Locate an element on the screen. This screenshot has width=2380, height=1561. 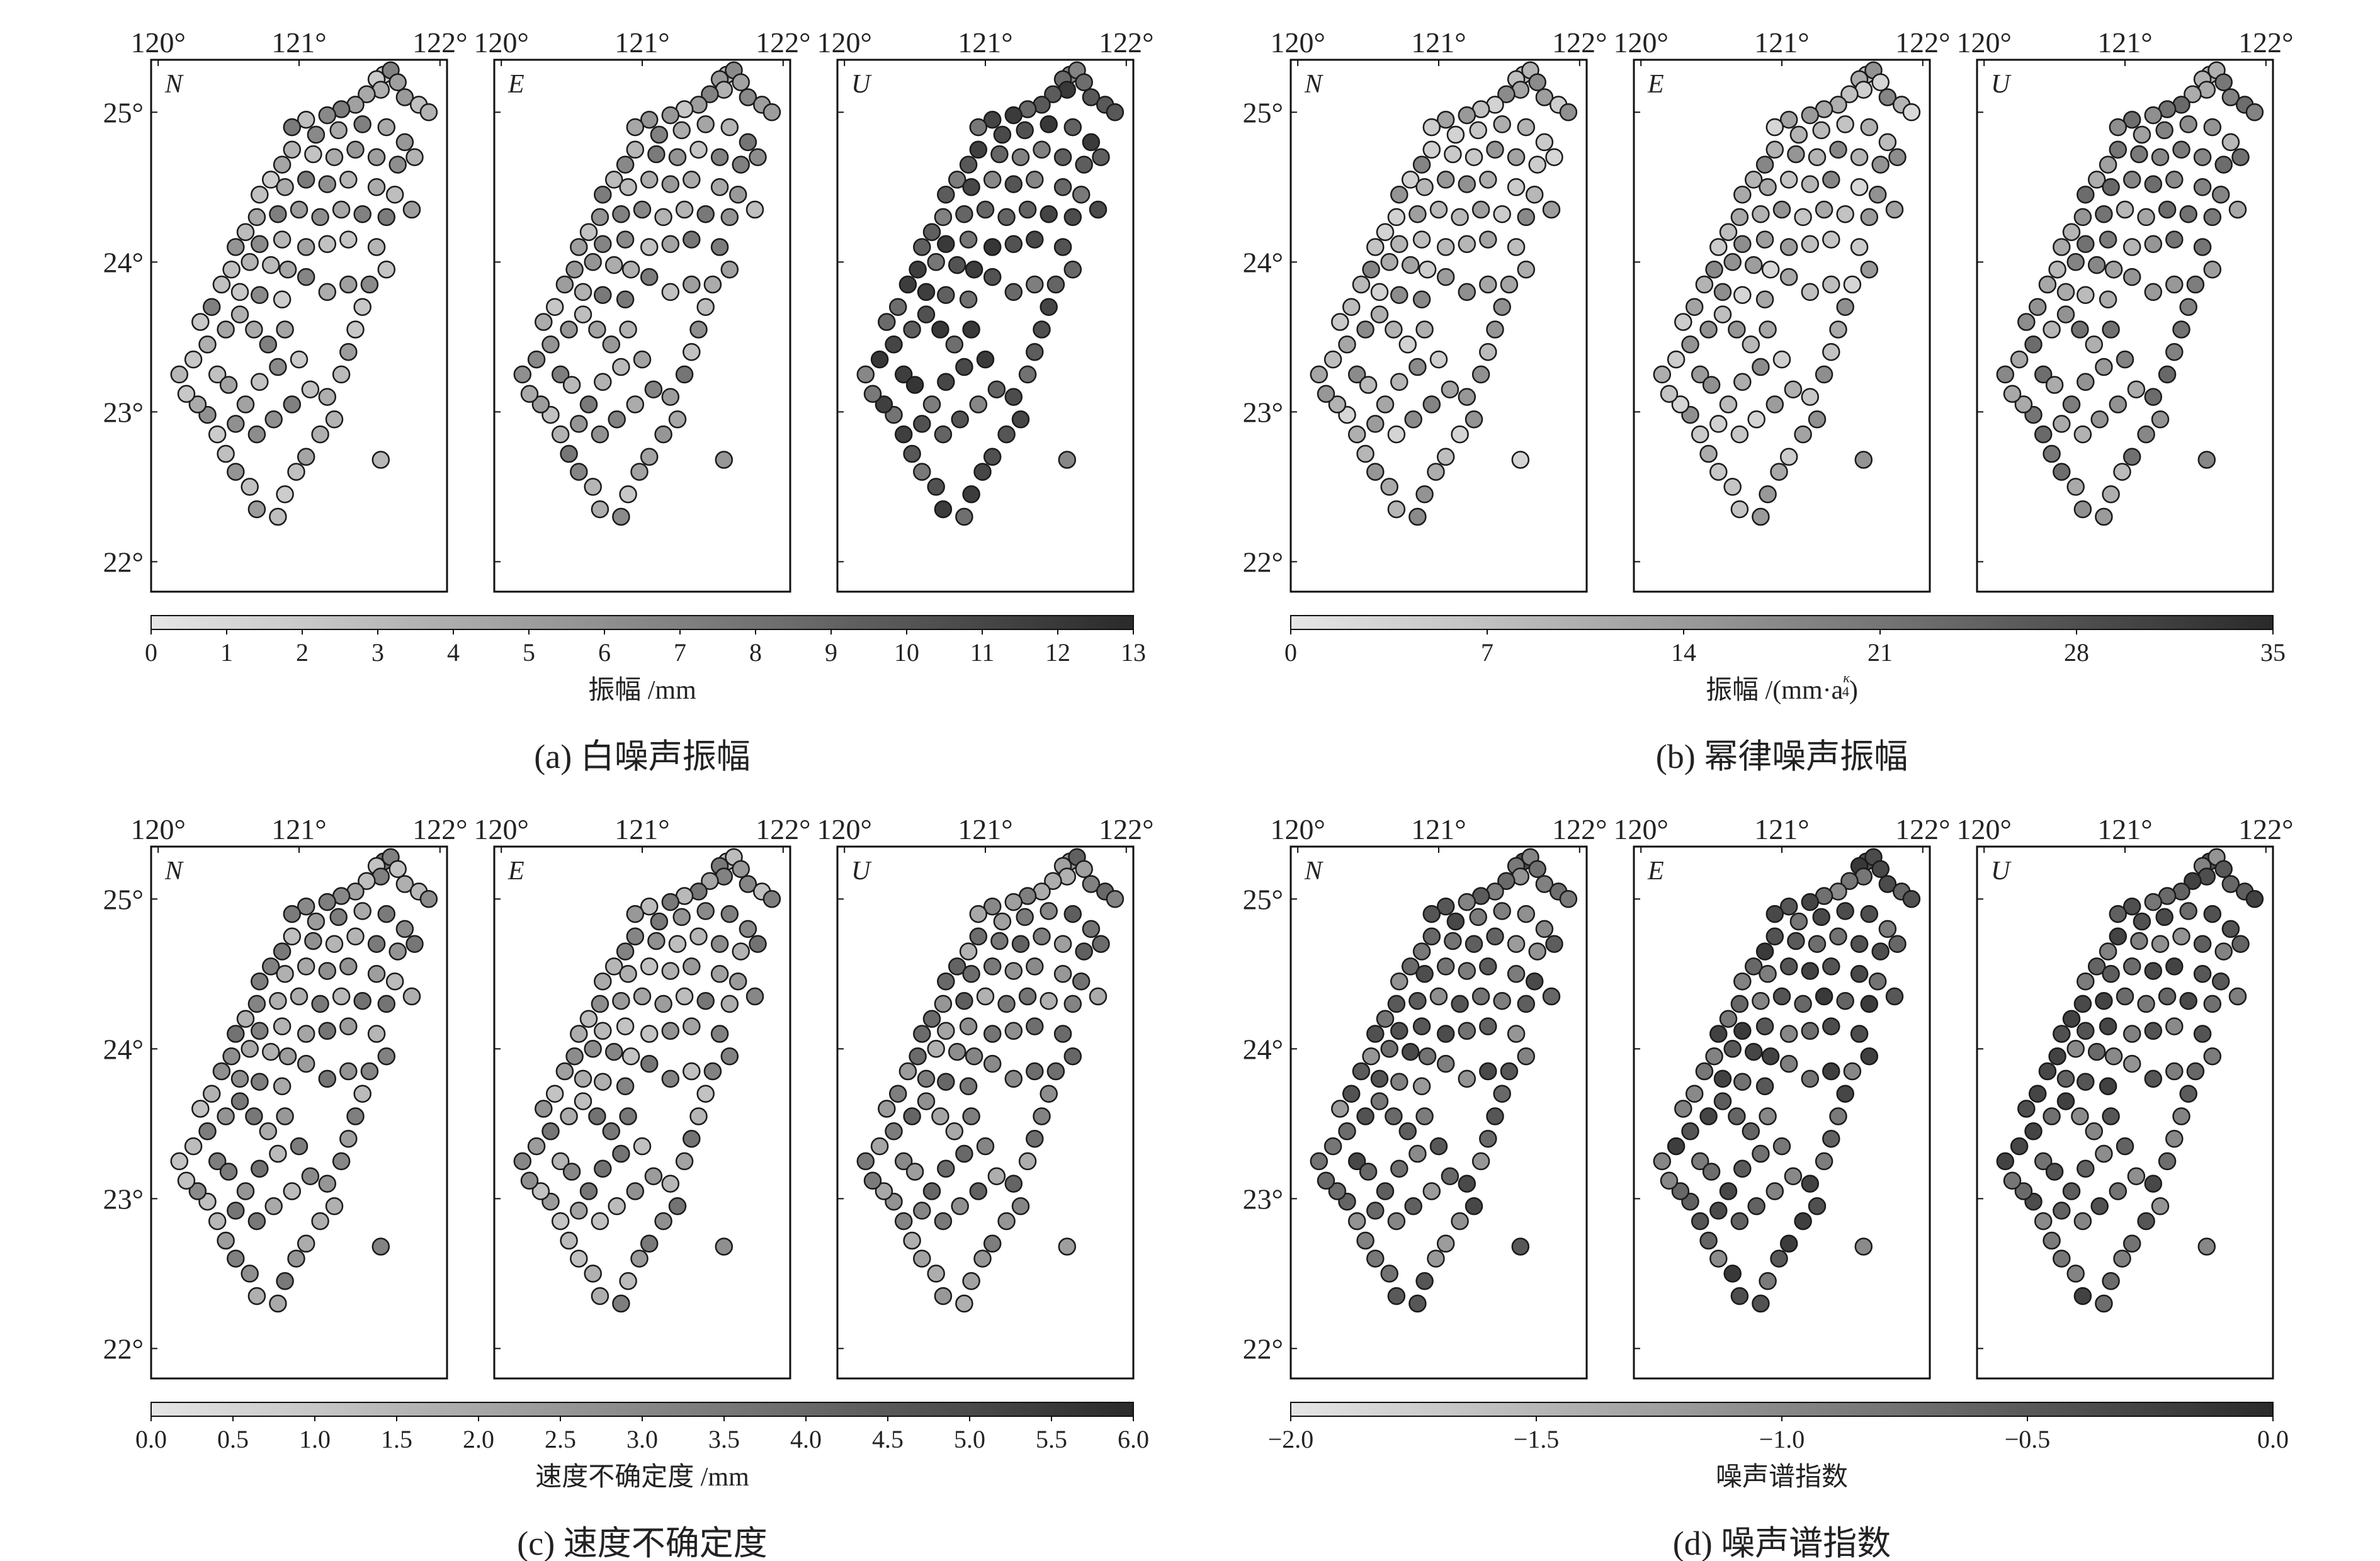
colorbar-tick-label: 6.0 is located at coordinates (1133, 1439).